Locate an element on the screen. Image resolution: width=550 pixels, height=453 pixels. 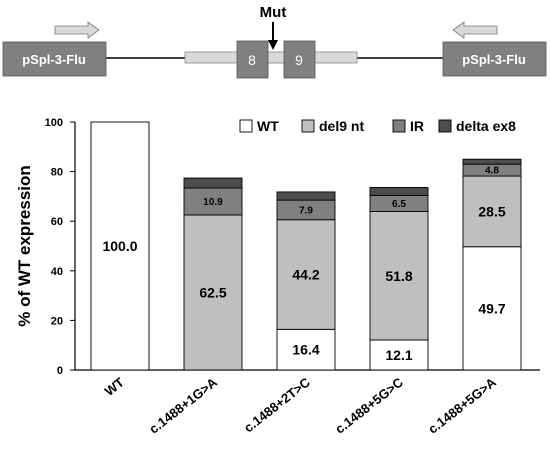
right-vector-label: pSpl-3-Flu is located at coordinates (494, 59).